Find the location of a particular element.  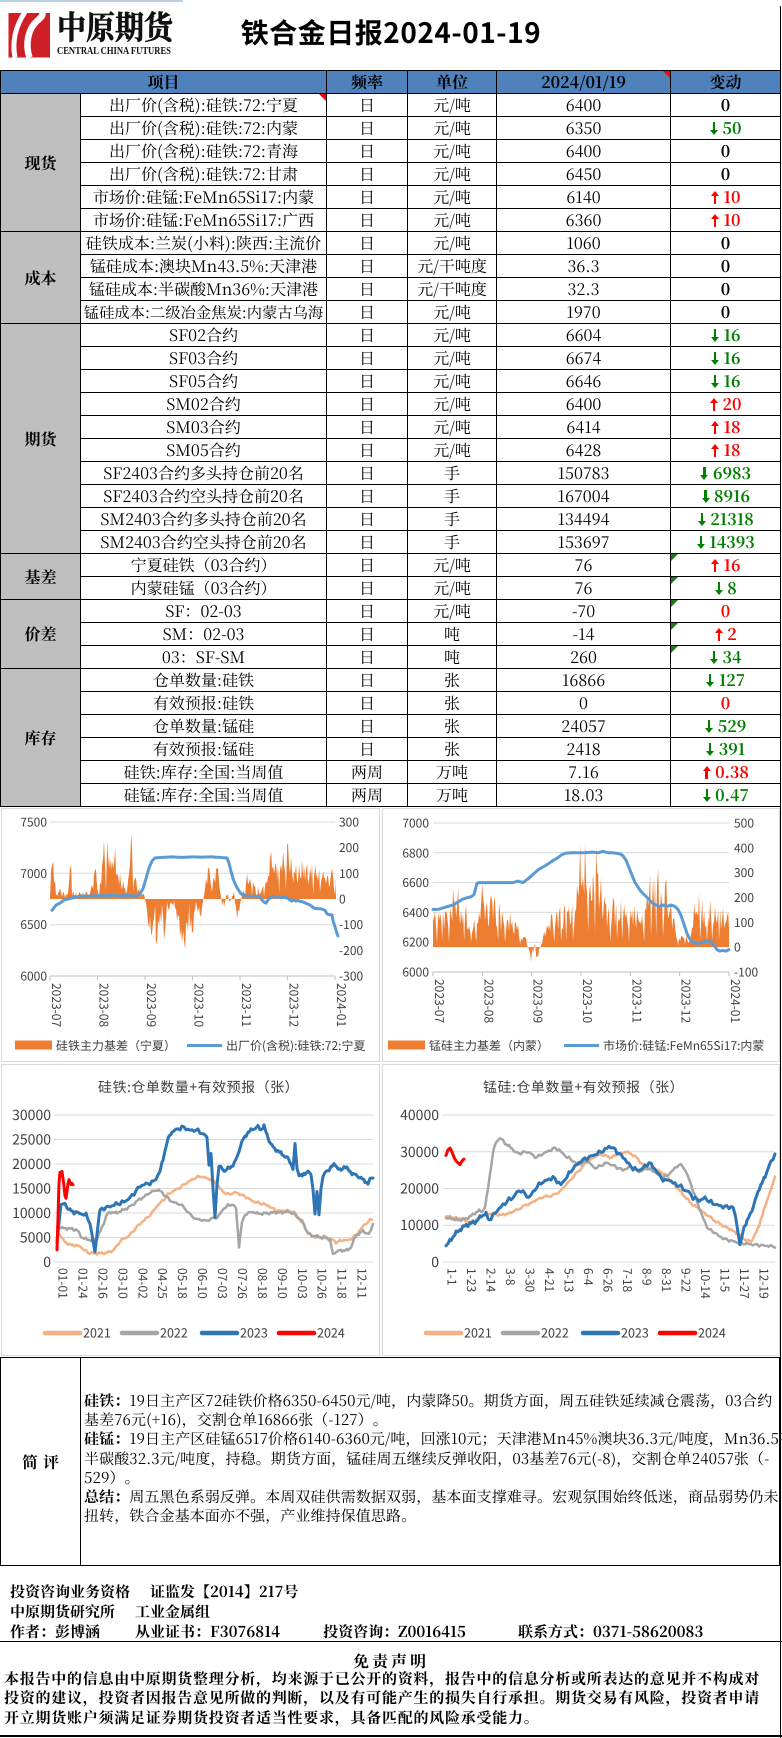

svg-text: 400 is located at coordinates (744, 847).